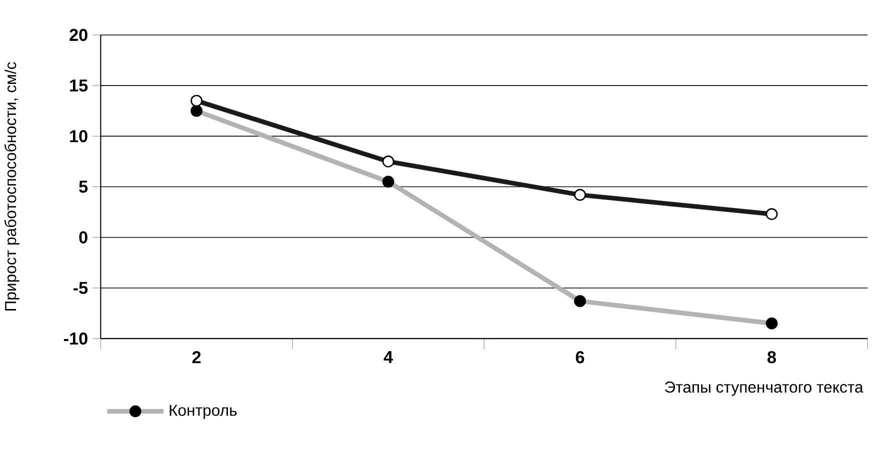 The width and height of the screenshot is (872, 461). What do you see at coordinates (83, 237) in the screenshot?
I see `y-tick-label: 0` at bounding box center [83, 237].